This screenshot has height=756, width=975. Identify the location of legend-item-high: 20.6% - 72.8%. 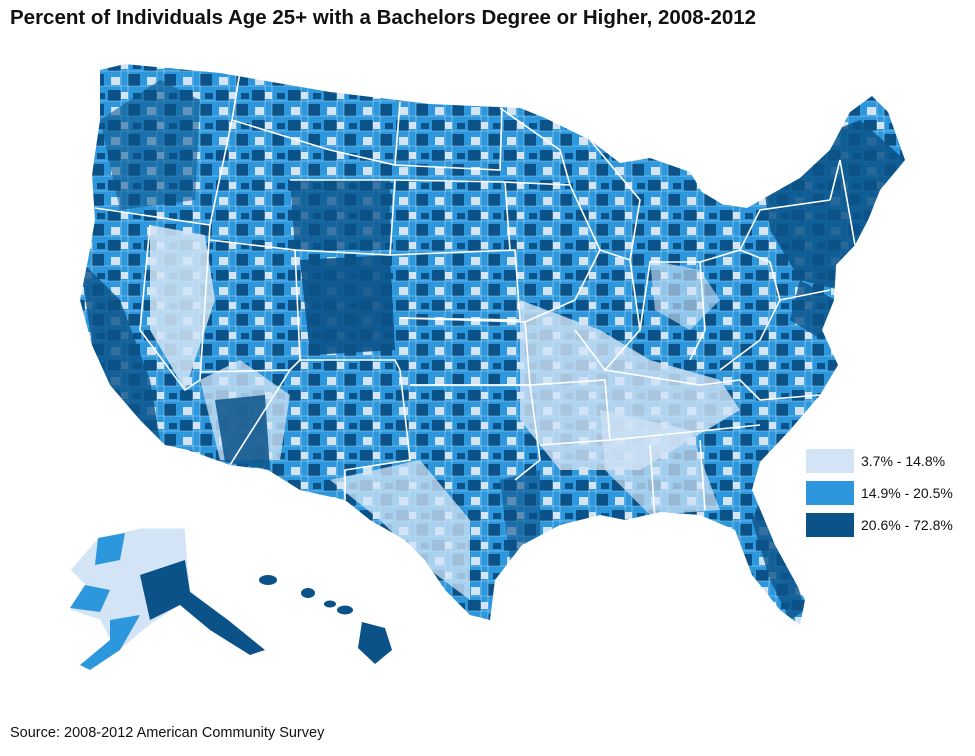
(879, 525).